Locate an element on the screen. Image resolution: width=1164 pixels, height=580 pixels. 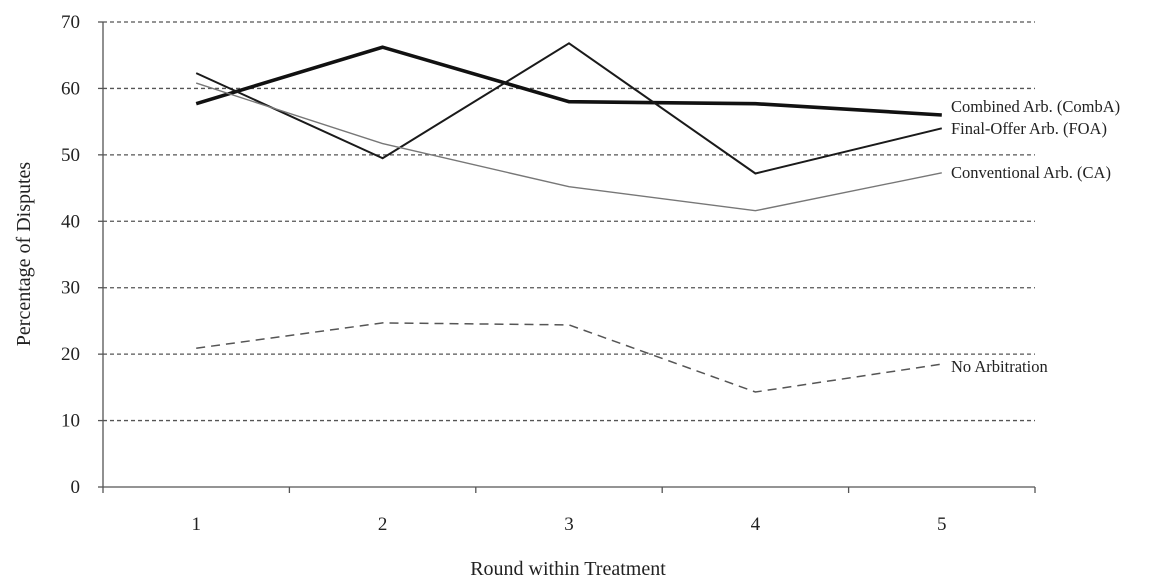
y-tick-labels: 0 10 20 30 40 50 60 70 is located at coordinates (70, 255).